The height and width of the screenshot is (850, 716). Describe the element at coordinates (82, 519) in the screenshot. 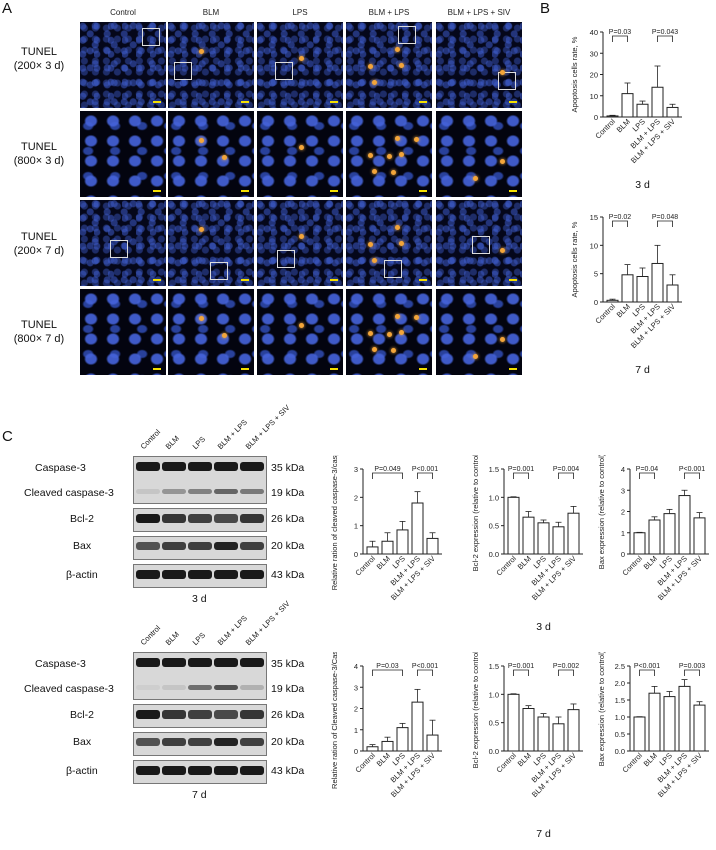

I see `band-label: Bcl-2` at that location.